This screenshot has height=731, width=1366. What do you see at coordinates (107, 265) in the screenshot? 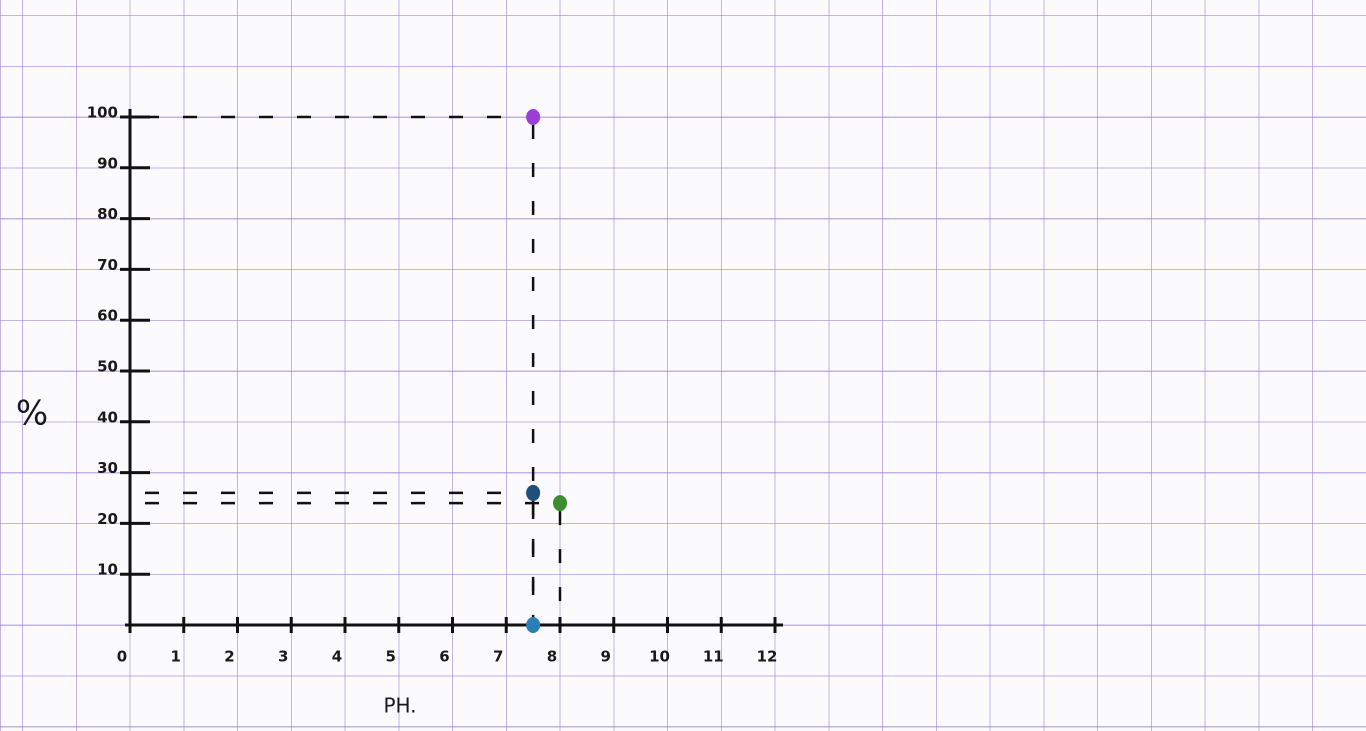
I see `y-tick-label: 70` at bounding box center [107, 265].